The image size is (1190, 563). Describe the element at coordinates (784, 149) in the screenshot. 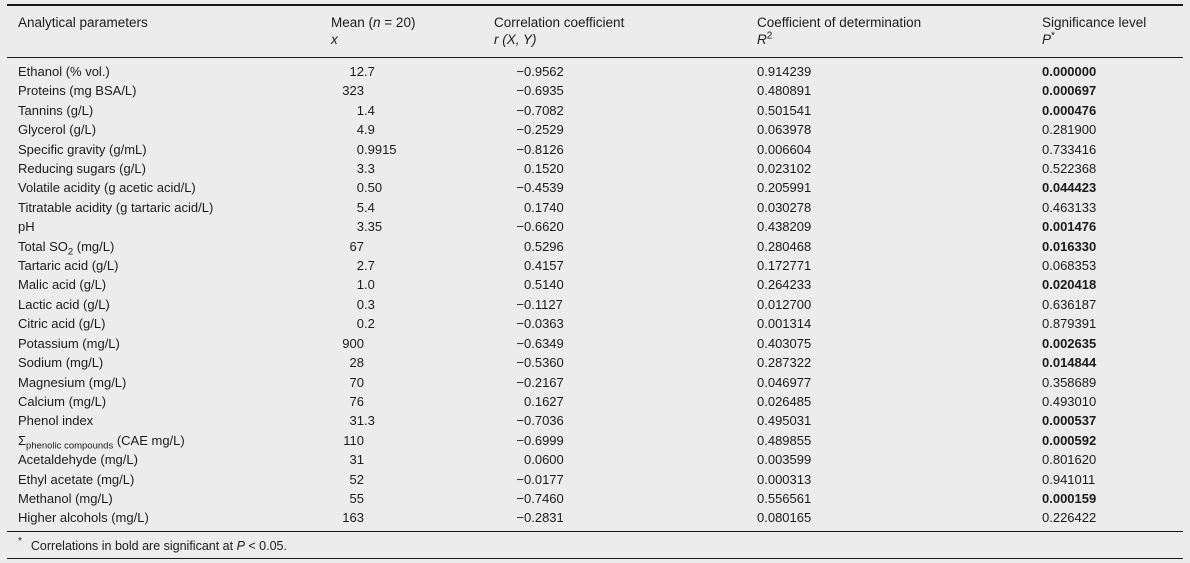

I see `determination-cell: 0.006604` at that location.